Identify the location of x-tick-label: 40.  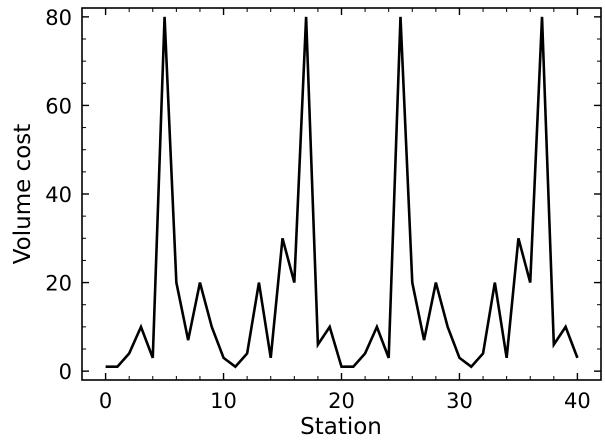
(577, 401).